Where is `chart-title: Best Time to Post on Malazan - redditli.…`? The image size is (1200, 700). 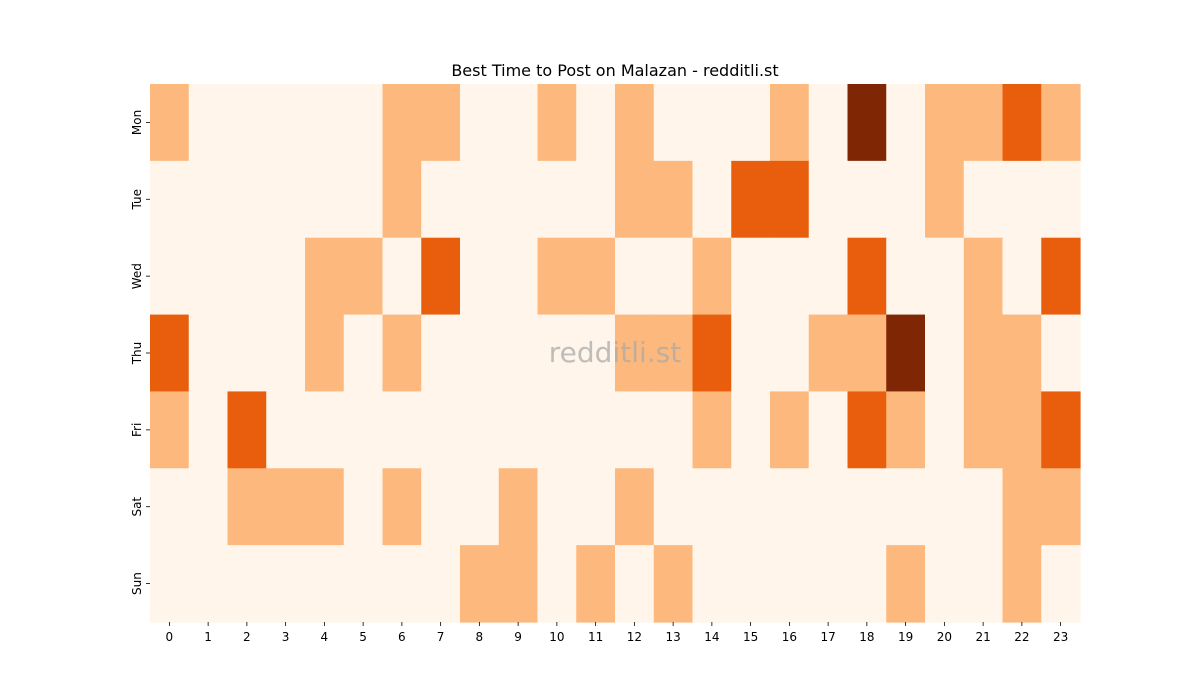 chart-title: Best Time to Post on Malazan - redditli.… is located at coordinates (614, 70).